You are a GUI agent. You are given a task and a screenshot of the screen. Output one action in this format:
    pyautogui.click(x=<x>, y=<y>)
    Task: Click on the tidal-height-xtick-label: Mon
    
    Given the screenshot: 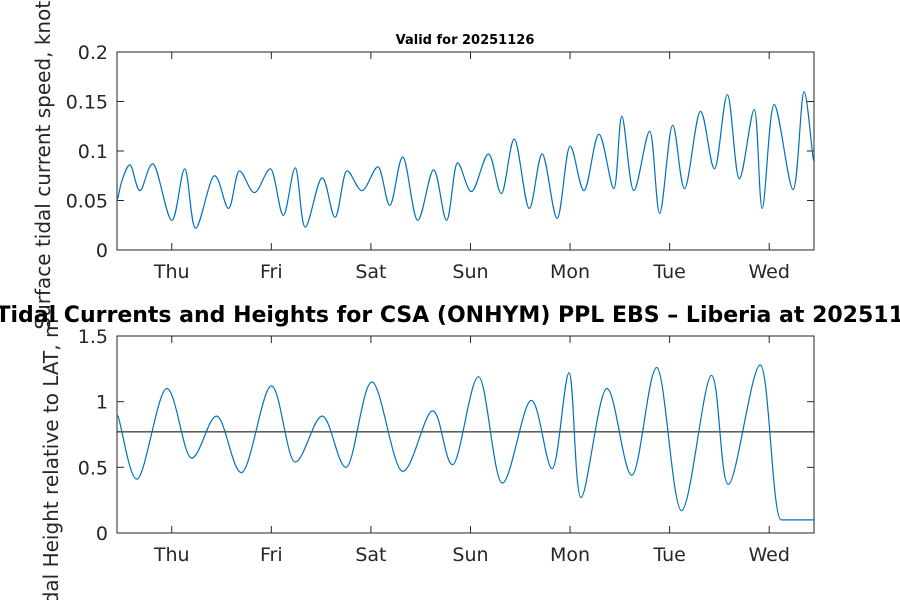 What is the action you would take?
    pyautogui.click(x=570, y=555)
    